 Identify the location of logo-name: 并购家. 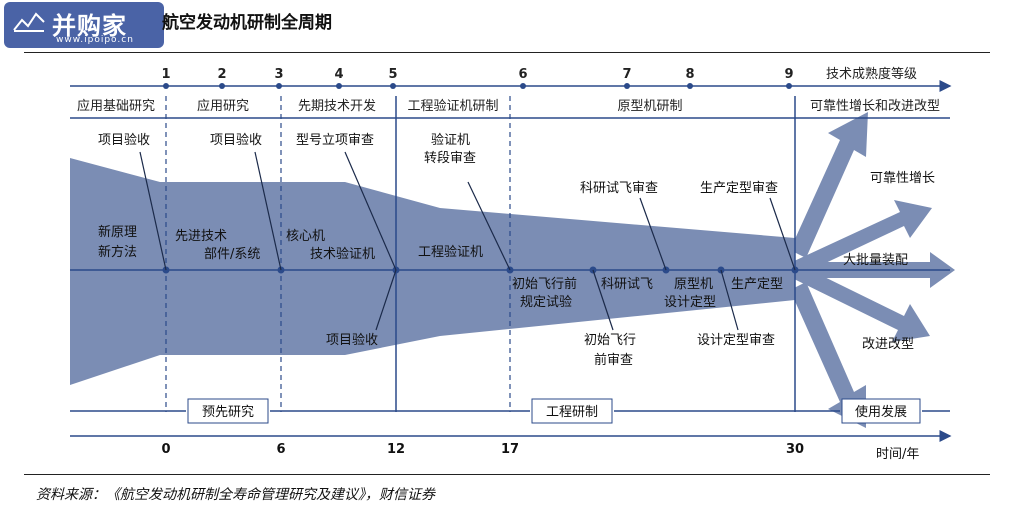
(89, 26).